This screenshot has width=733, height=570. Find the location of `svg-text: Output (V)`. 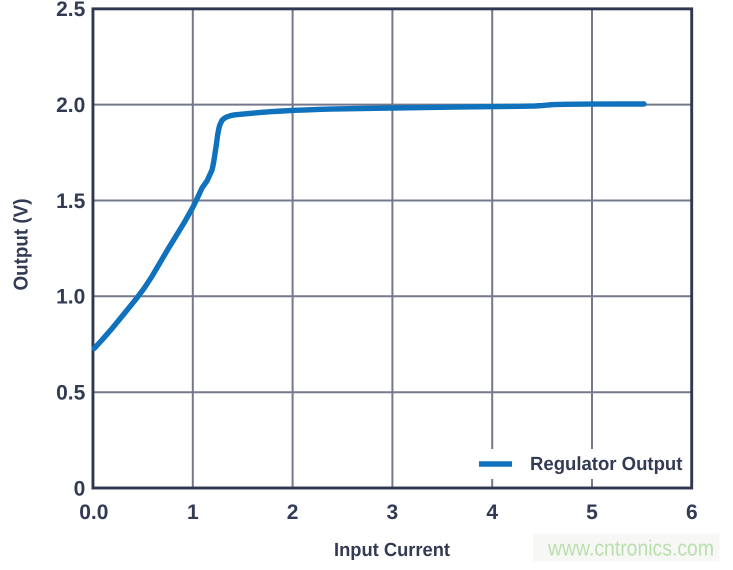

svg-text: Output (V) is located at coordinates (22, 245).